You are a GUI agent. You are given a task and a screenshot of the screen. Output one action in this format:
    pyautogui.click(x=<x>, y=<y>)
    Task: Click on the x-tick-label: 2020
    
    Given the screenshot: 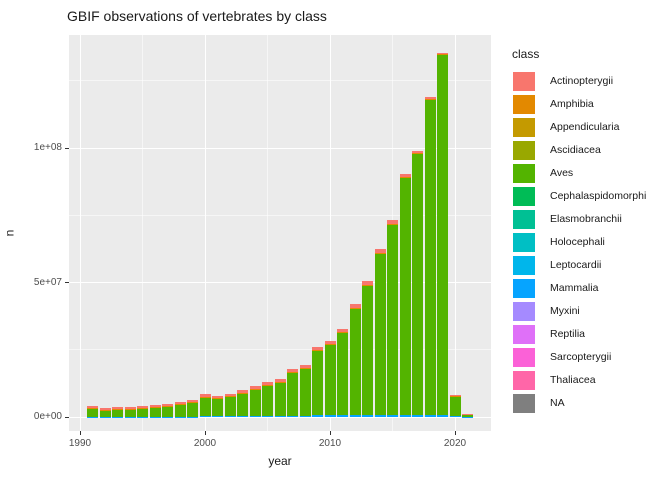 What is the action you would take?
    pyautogui.click(x=455, y=443)
    